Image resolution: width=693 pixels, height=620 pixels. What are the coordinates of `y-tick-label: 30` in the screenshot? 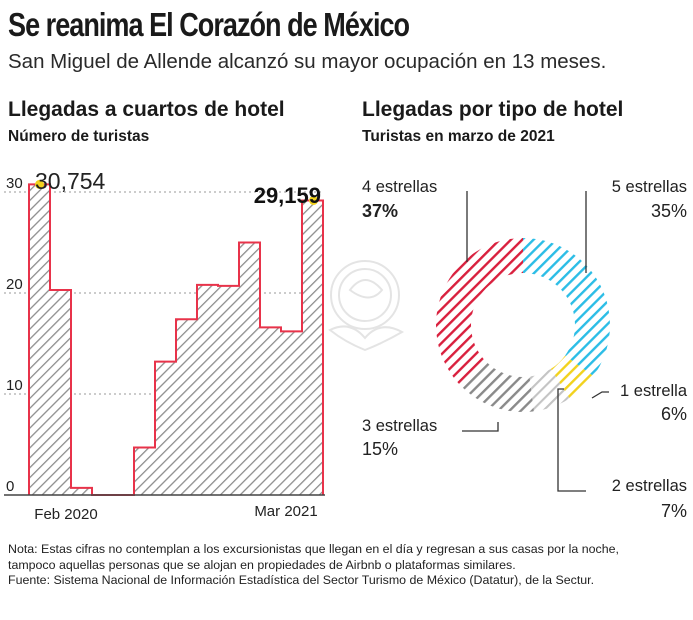 It's located at (14, 183).